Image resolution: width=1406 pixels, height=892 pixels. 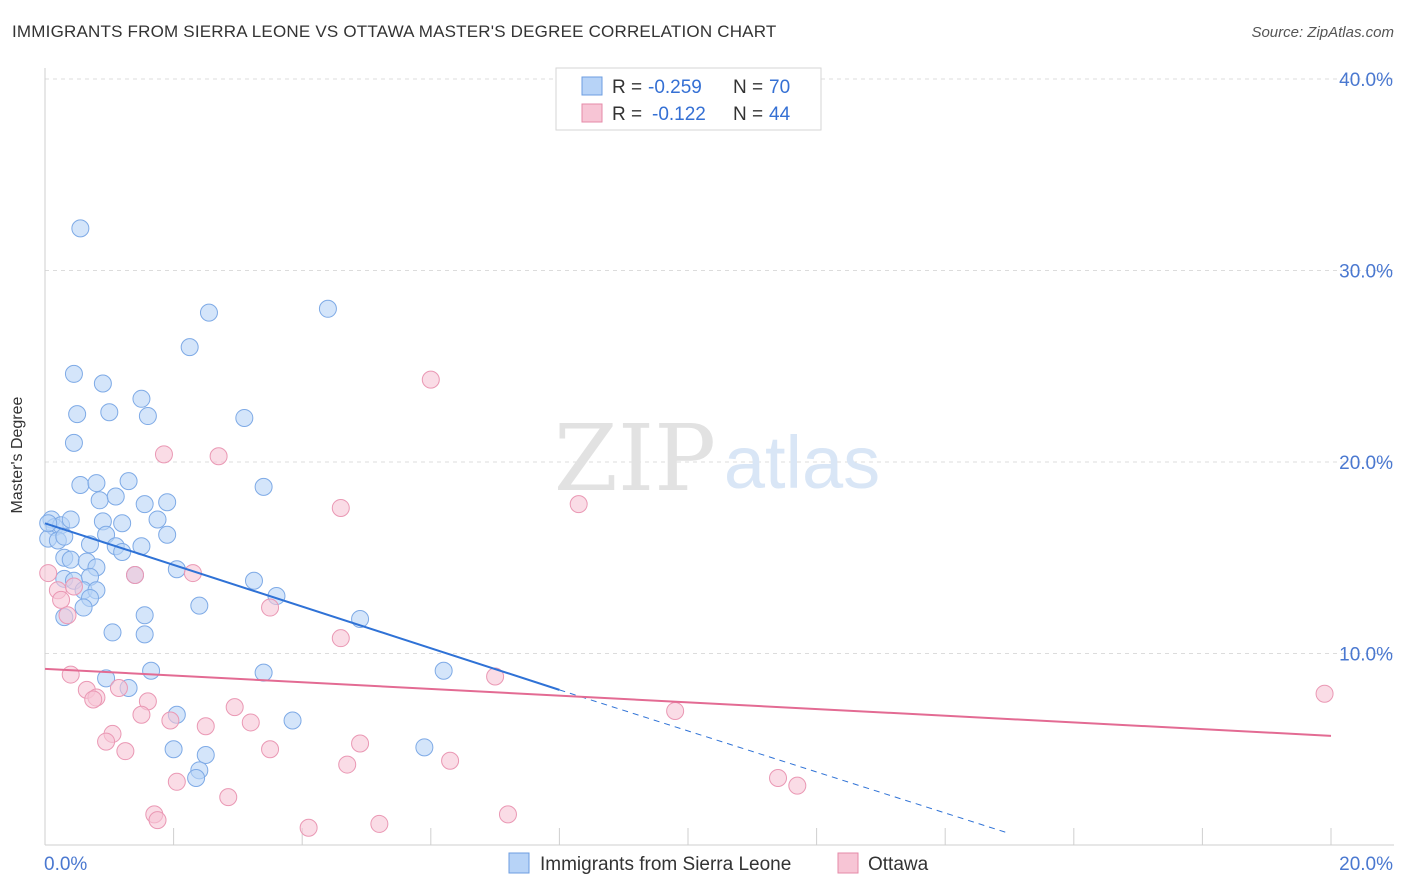 What do you see at coordinates (592, 113) in the screenshot?
I see `stats-swatch-pink` at bounding box center [592, 113].